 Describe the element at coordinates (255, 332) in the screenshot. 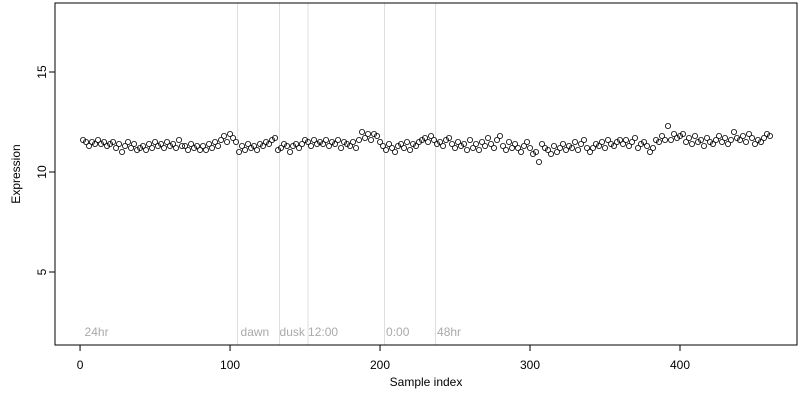

I see `annotation: dawn` at that location.